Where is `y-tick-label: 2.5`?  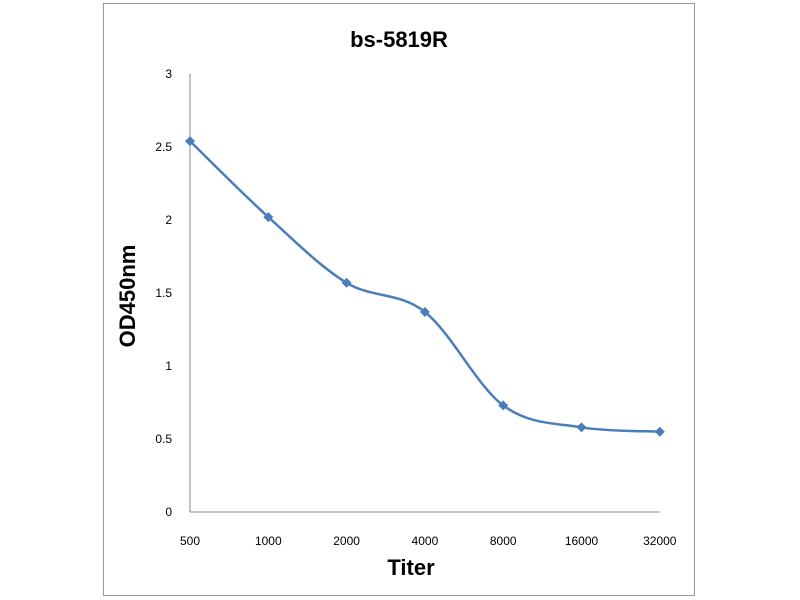 y-tick-label: 2.5 is located at coordinates (163, 147).